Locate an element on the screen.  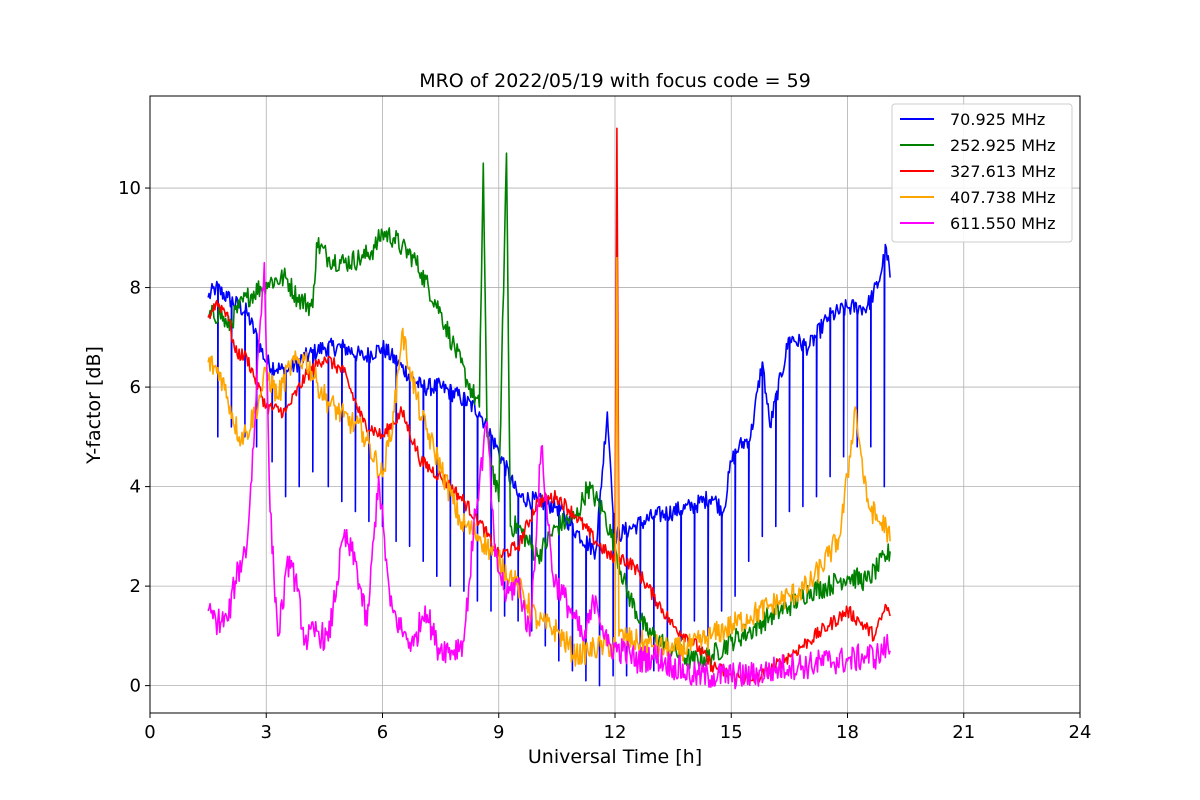
x-tick-label: 15 is located at coordinates (731, 732).